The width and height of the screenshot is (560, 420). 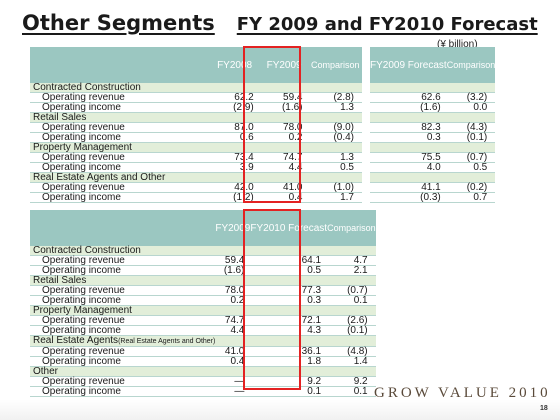 What do you see at coordinates (462, 393) in the screenshot?
I see `grow-value-logo: GROW VALUE 2010` at bounding box center [462, 393].